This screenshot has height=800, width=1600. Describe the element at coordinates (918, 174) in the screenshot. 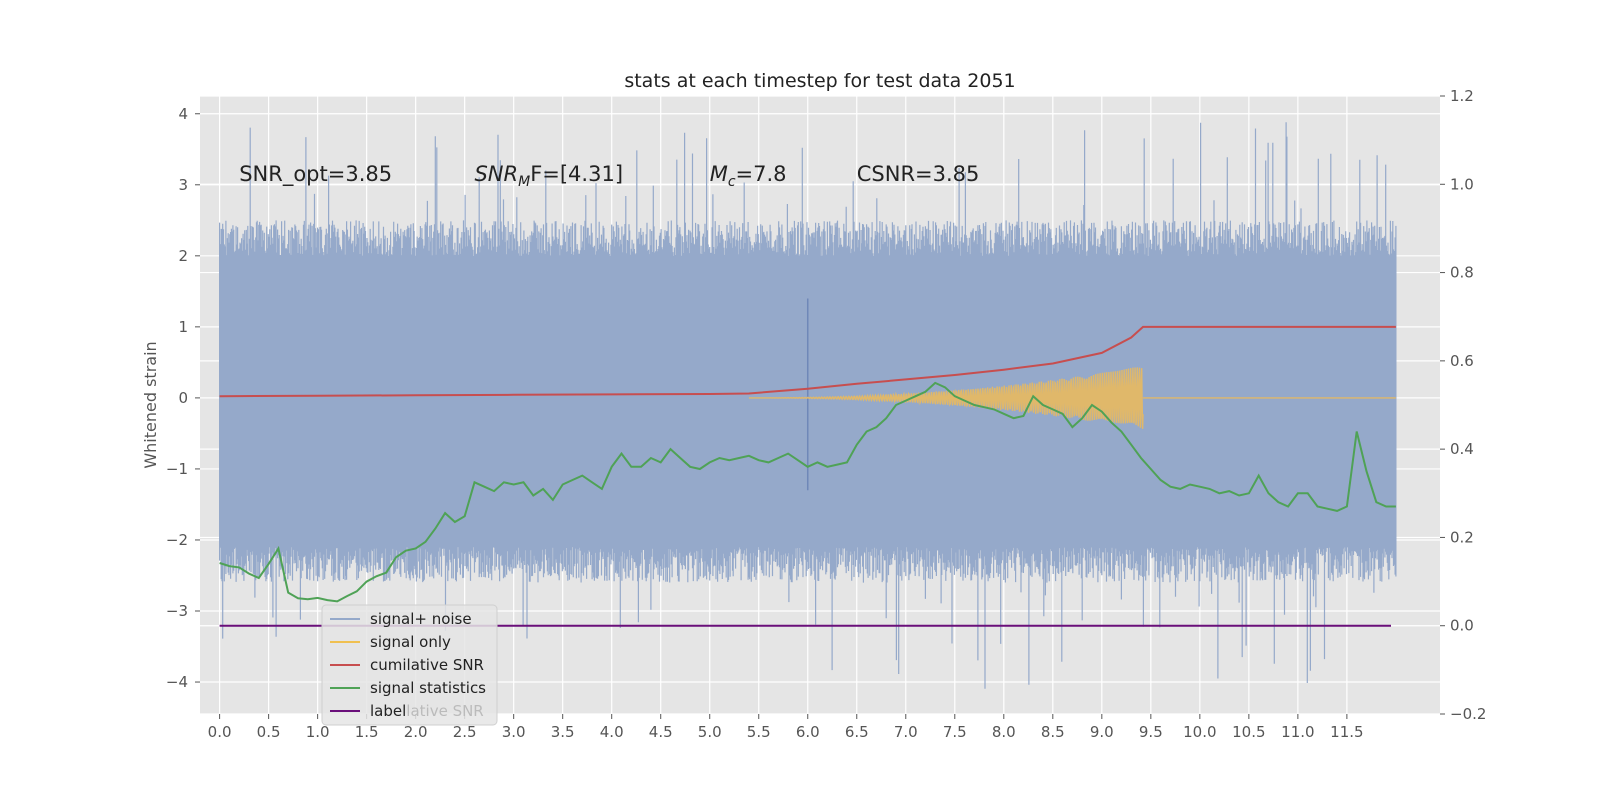

I see `annotation-csnr: CSNR=3.85` at that location.